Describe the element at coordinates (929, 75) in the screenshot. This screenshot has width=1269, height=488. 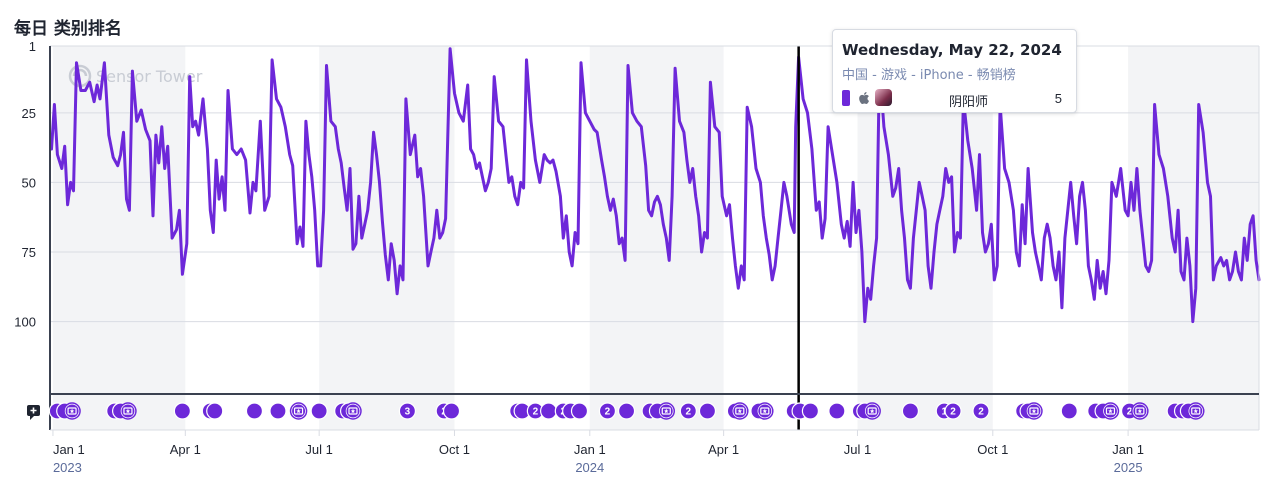
I see `tooltip-breadcrumb: 中国 - 游戏 - iPhone - 畅销榜` at that location.